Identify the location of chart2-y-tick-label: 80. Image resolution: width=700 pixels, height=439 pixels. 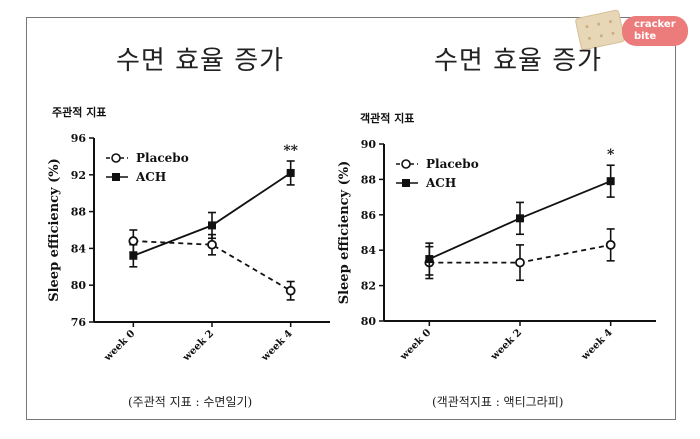
(369, 321).